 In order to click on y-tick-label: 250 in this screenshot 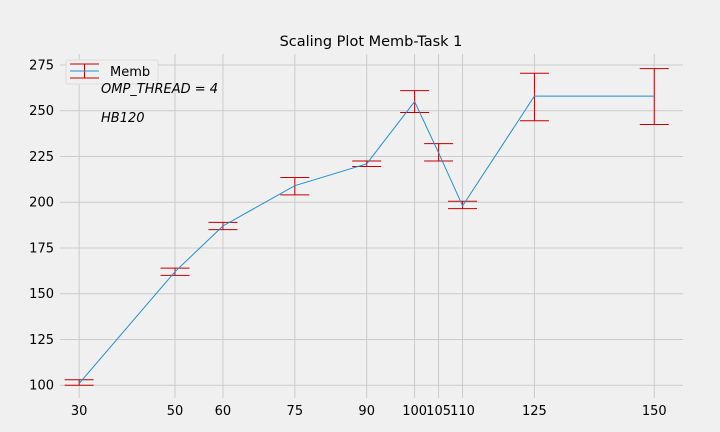, I will do `click(41, 111)`.